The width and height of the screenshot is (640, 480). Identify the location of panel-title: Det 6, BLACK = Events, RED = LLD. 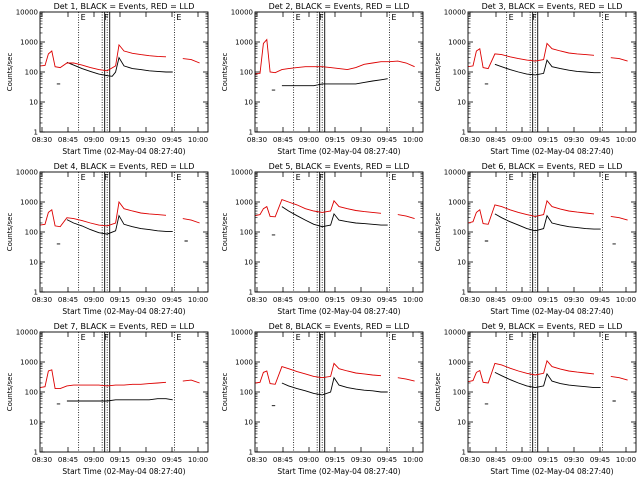
(552, 166).